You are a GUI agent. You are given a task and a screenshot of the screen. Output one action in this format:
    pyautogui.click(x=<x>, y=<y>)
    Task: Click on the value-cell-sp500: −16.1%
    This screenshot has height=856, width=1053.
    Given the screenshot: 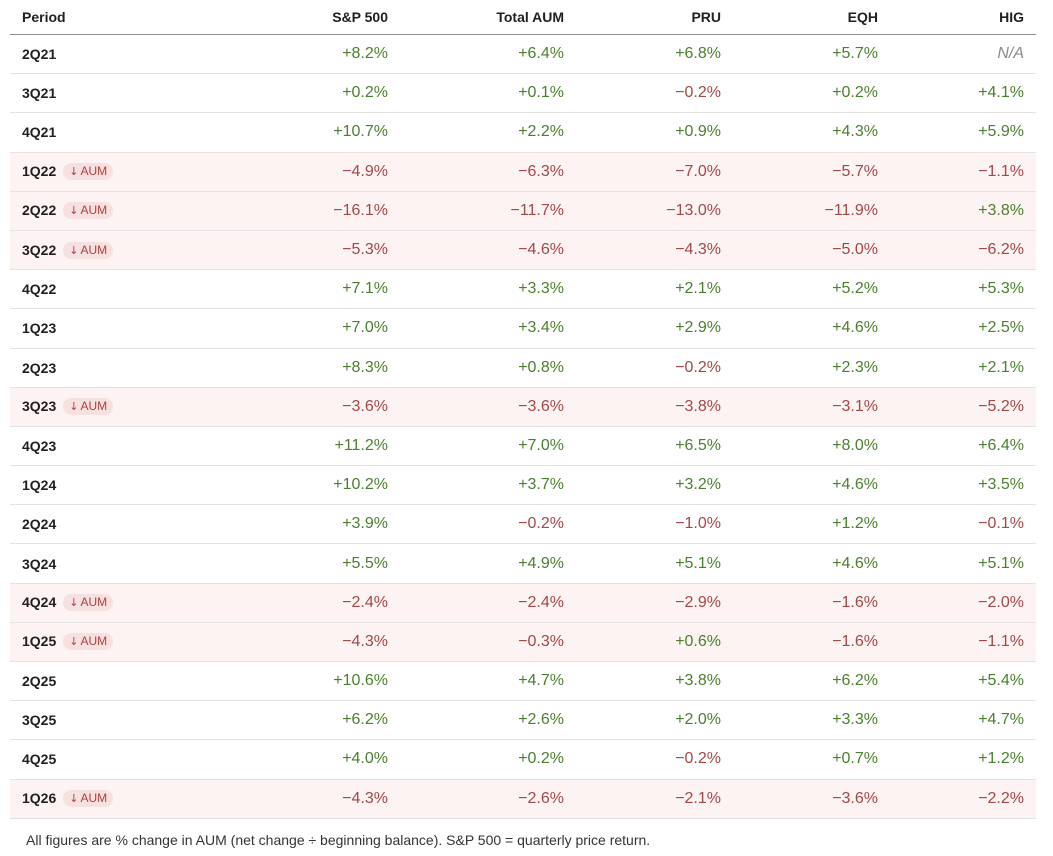 What is the action you would take?
    pyautogui.click(x=303, y=211)
    